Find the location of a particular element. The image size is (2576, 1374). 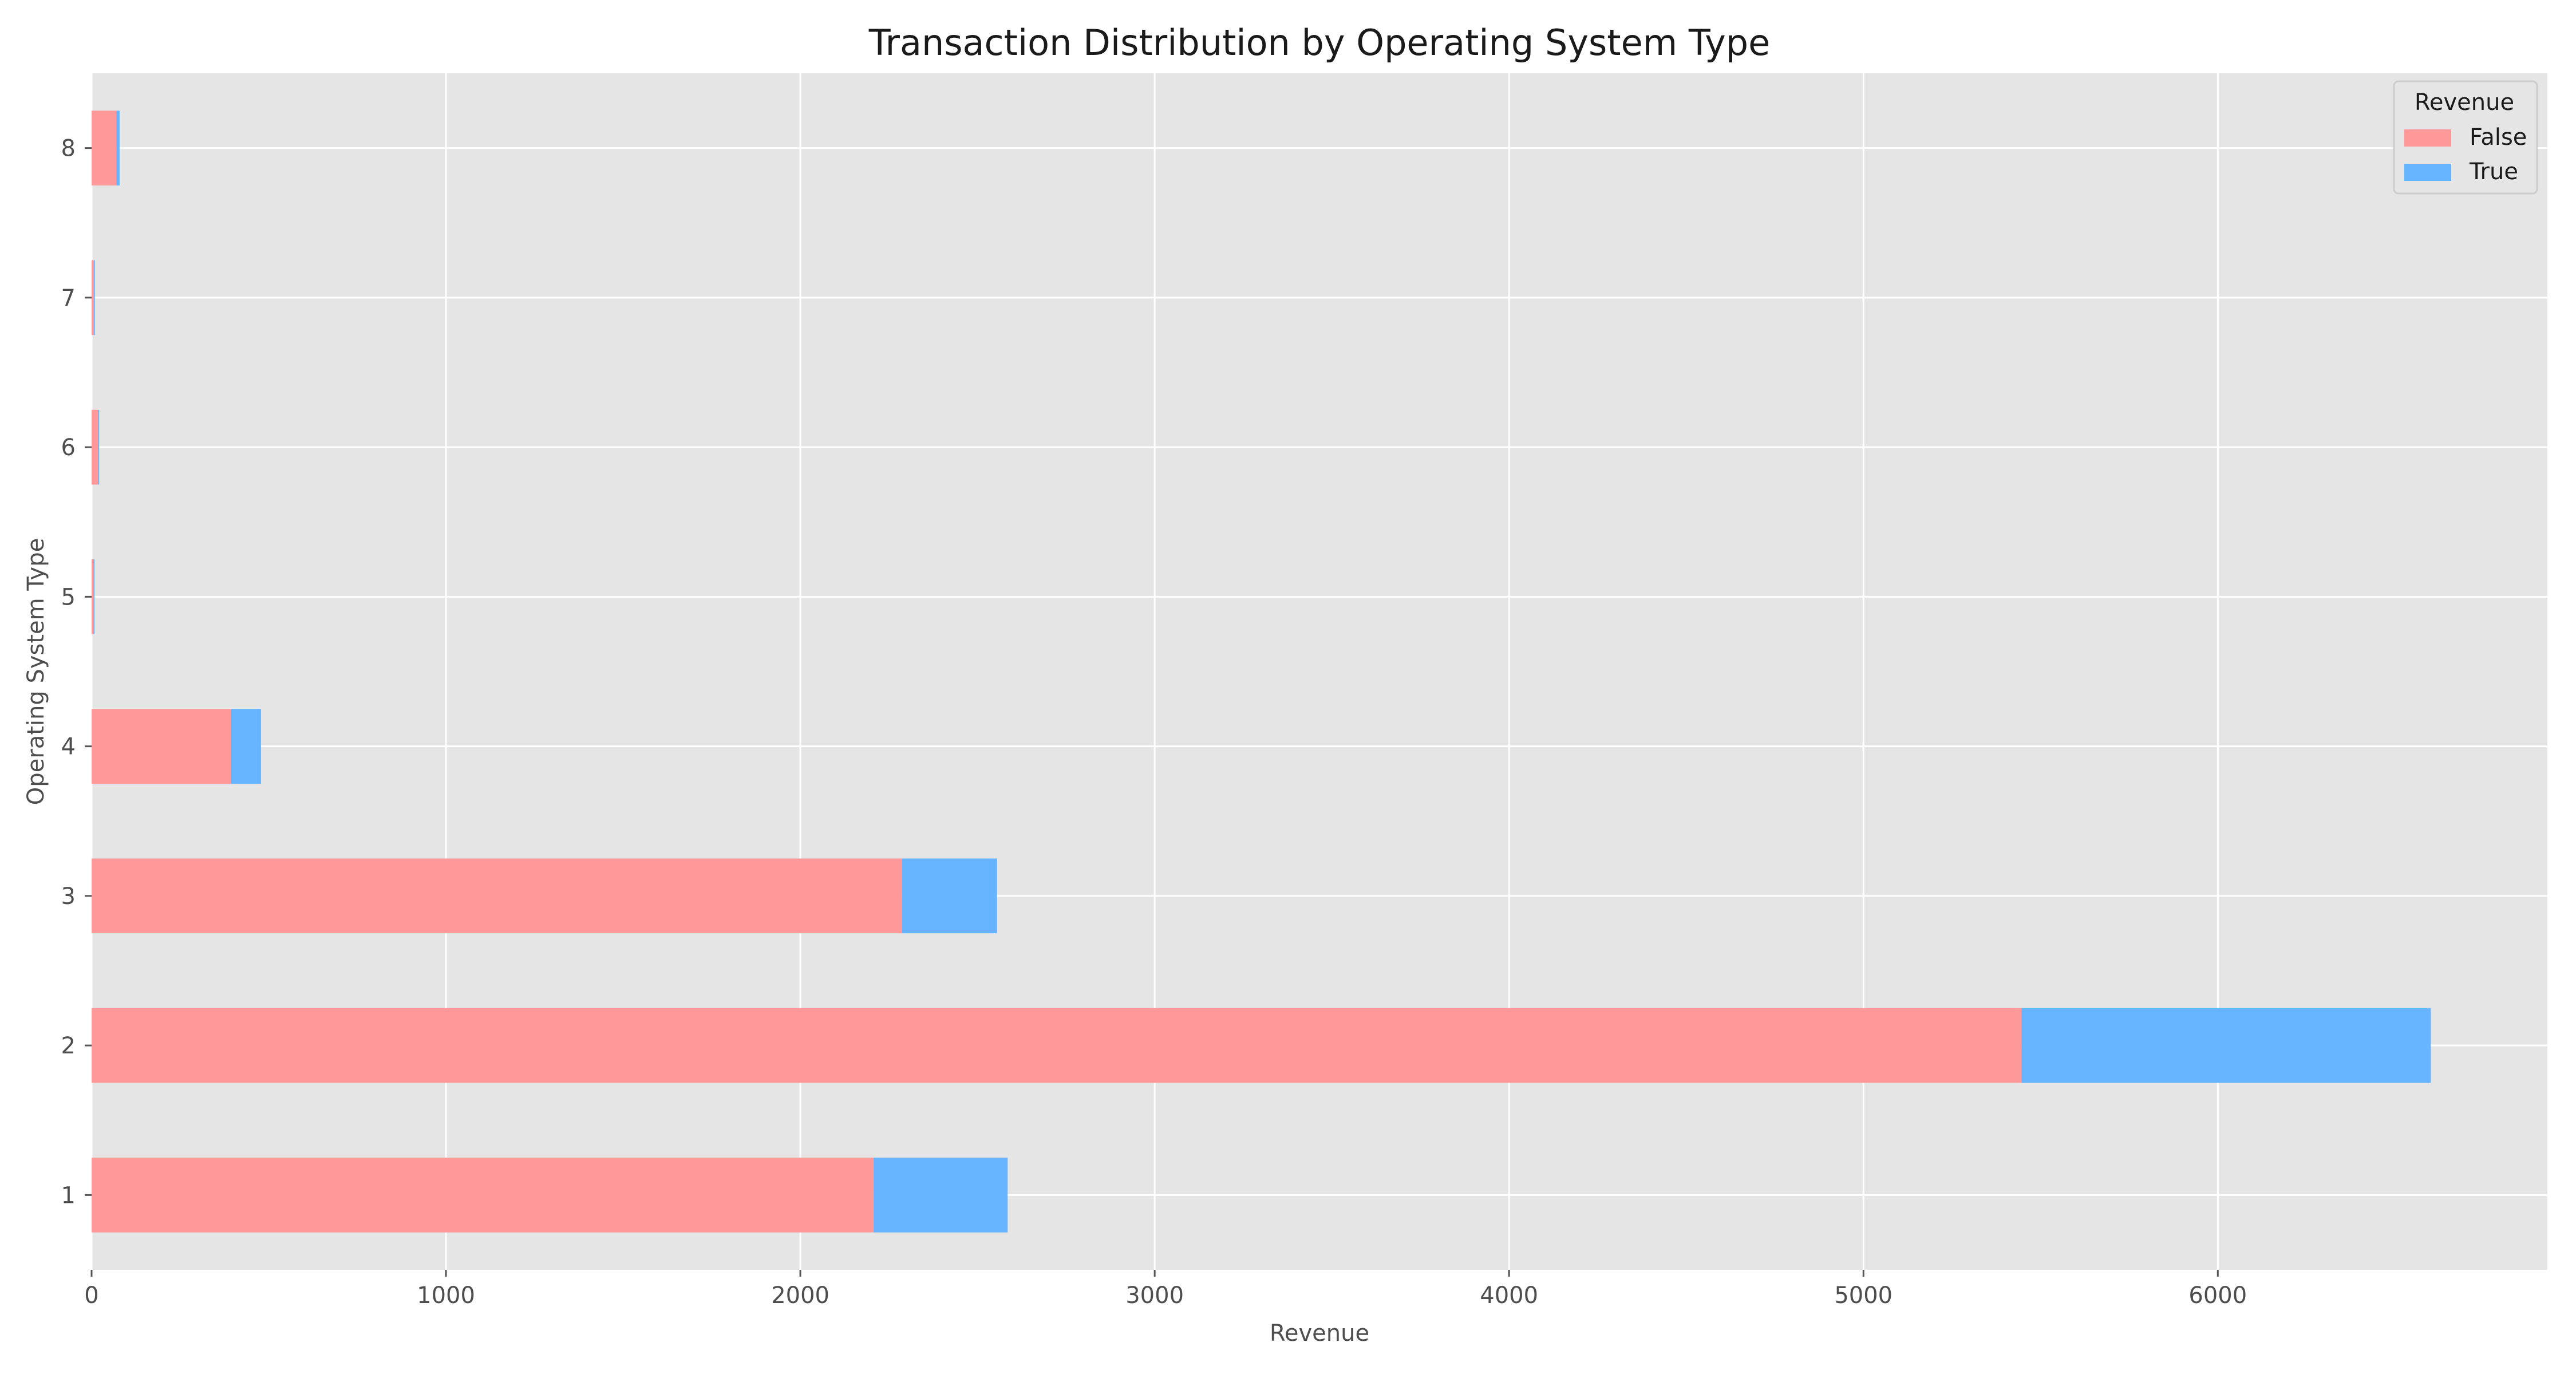

bar-os-3-false is located at coordinates (497, 896).